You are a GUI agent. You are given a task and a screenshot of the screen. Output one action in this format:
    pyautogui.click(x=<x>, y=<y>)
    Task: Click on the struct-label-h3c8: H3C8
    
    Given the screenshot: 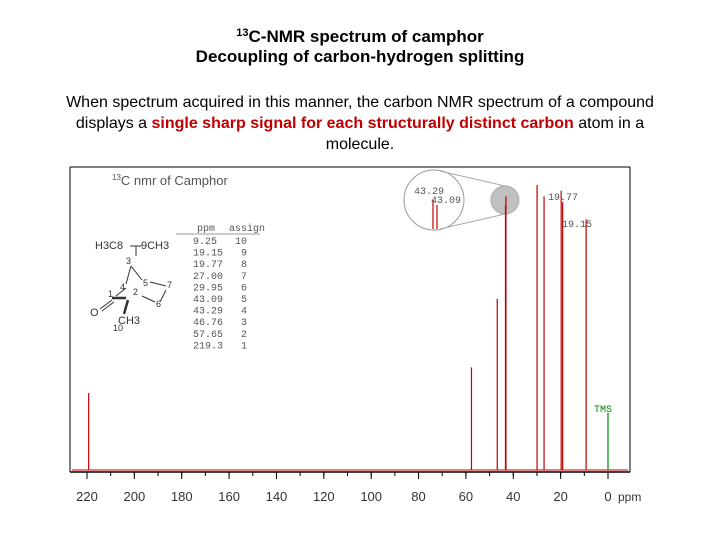 What is the action you would take?
    pyautogui.click(x=109, y=246)
    